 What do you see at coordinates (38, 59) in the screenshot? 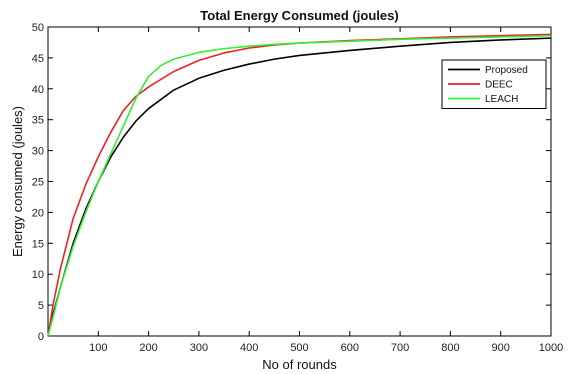
I see `y-tick-label: 45` at bounding box center [38, 59].